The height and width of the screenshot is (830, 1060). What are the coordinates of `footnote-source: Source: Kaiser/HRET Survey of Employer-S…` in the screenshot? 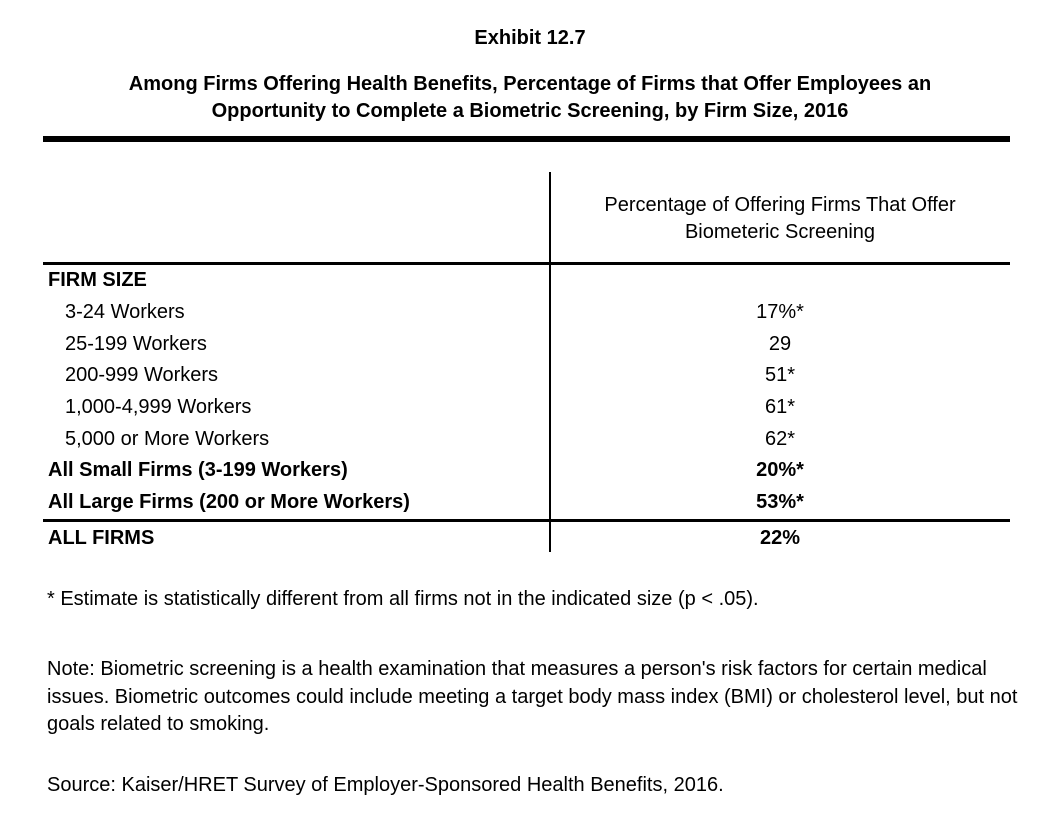 It's located at (385, 785).